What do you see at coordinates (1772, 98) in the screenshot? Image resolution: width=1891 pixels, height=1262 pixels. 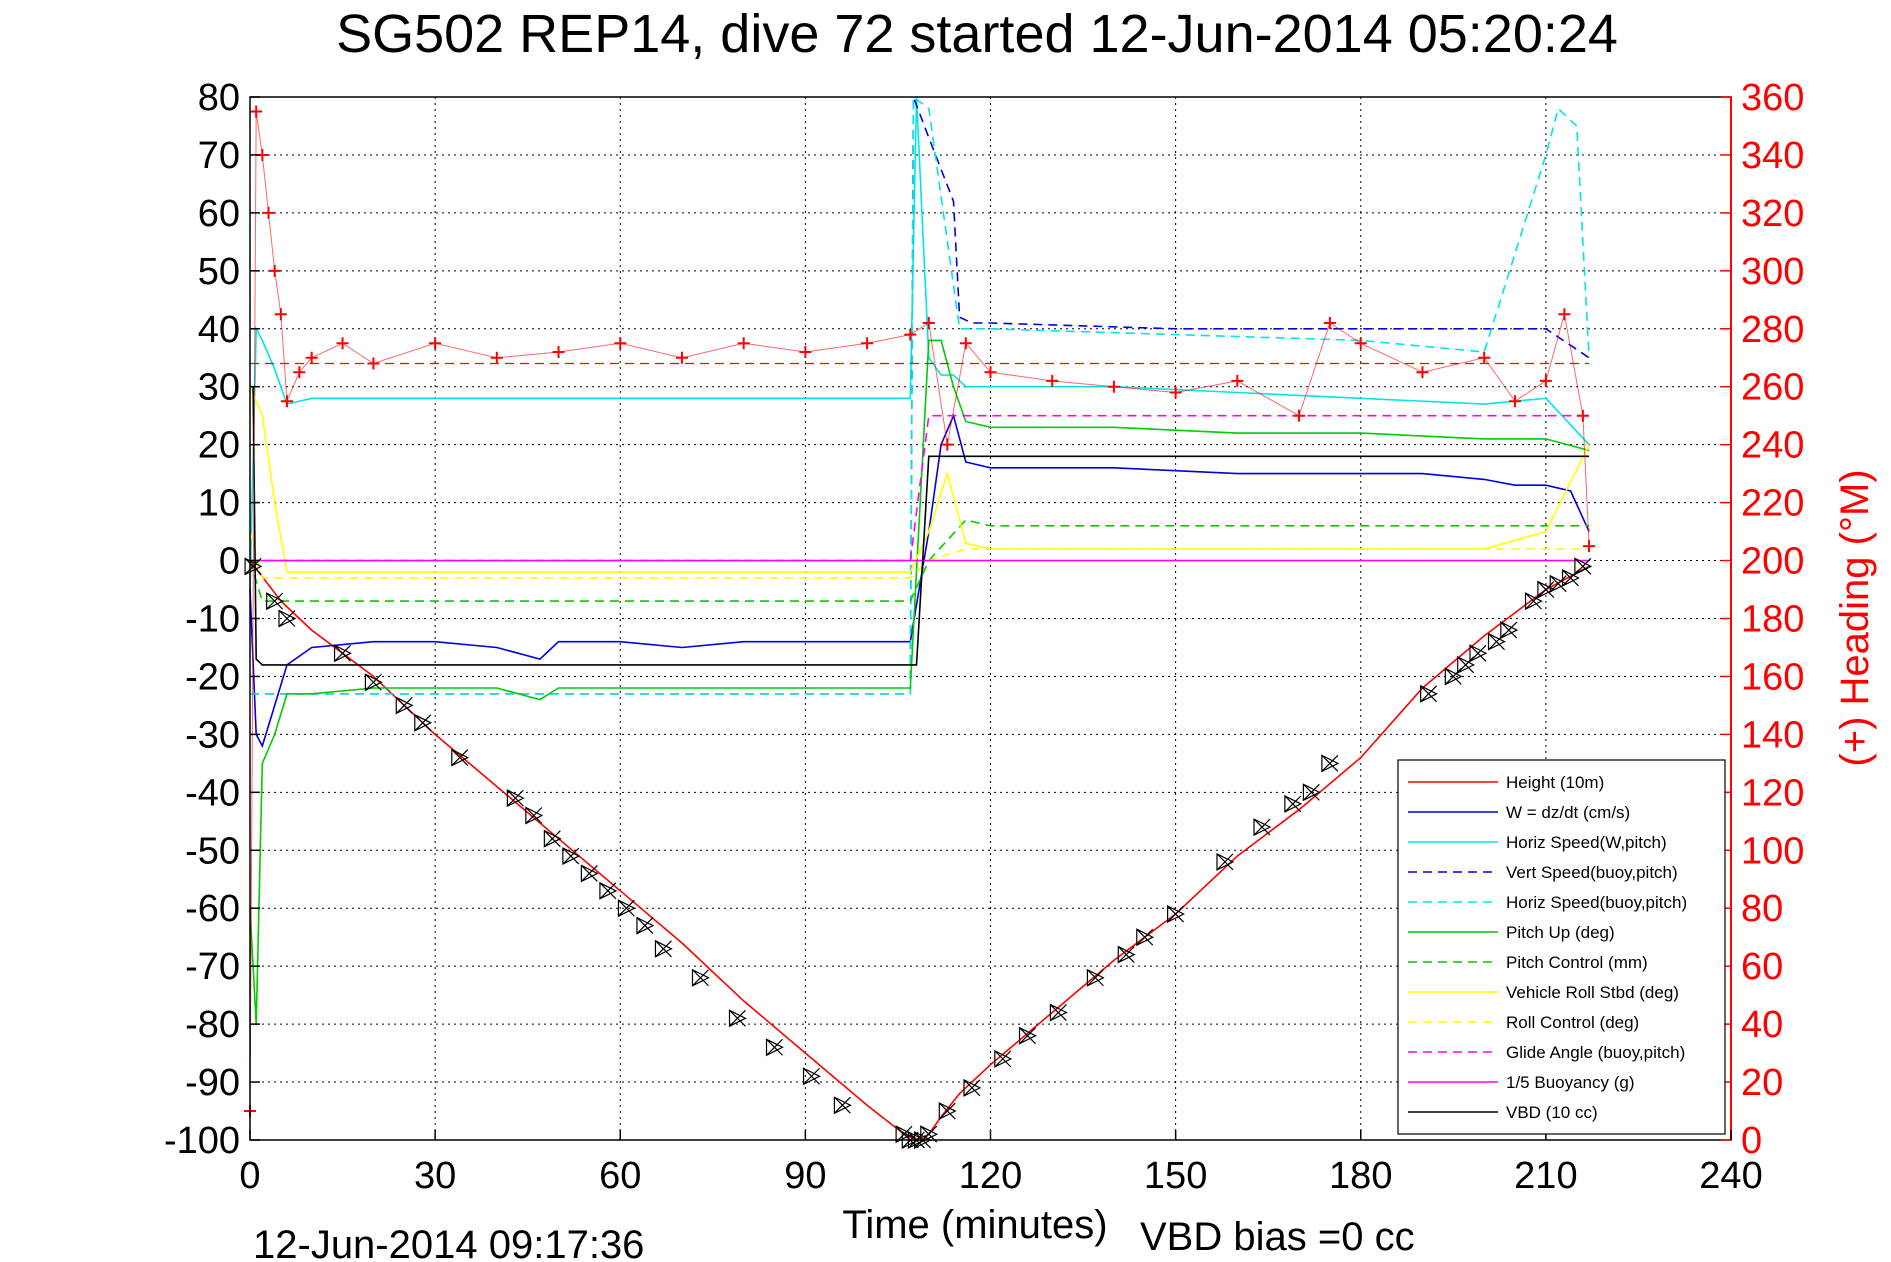 I see `y-right-tick-label: 360` at bounding box center [1772, 98].